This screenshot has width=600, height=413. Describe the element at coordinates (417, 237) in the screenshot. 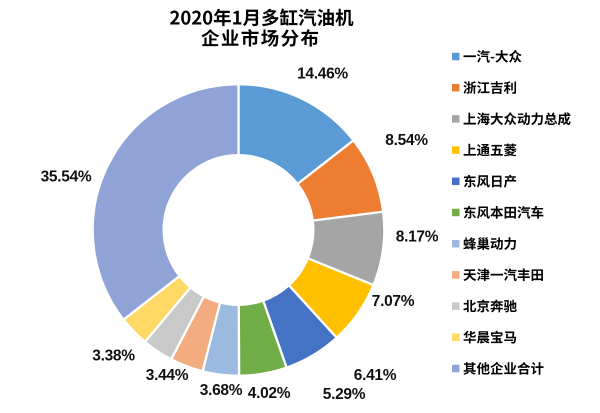

I see `svg-text: 8.17%` at that location.